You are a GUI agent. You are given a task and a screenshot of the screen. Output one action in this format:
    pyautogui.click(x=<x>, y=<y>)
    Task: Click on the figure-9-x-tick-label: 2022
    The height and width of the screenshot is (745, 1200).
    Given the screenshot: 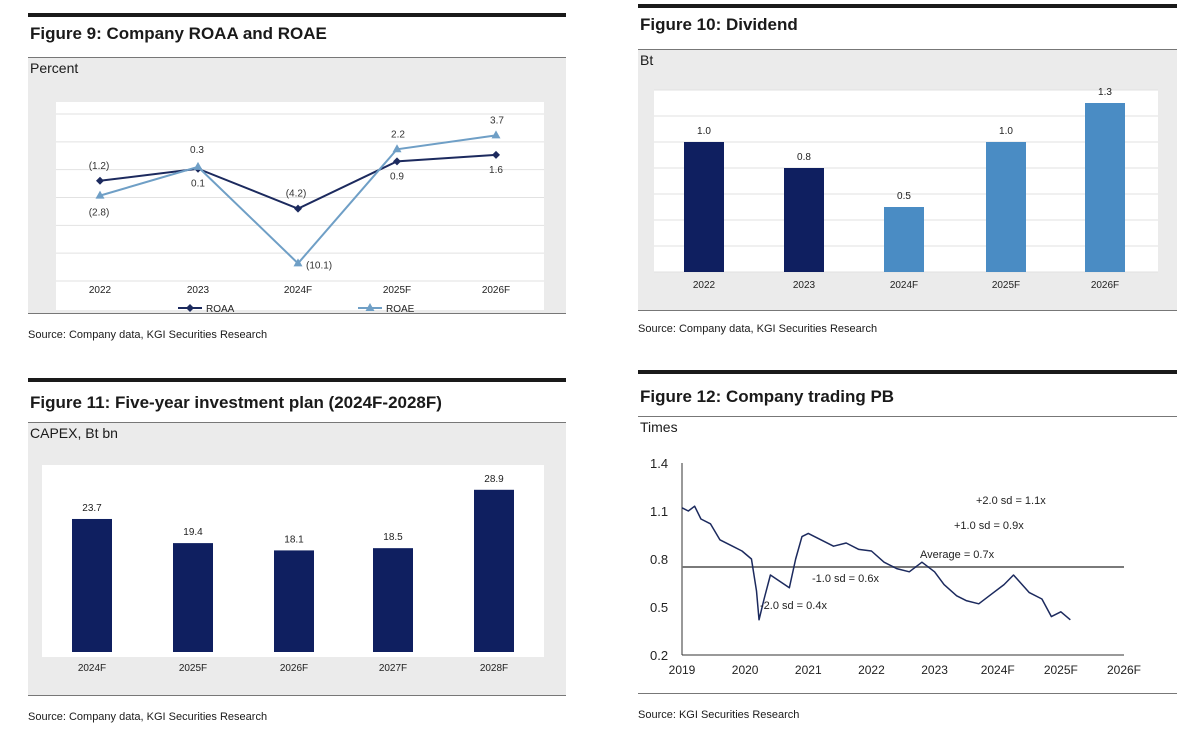 What is the action you would take?
    pyautogui.click(x=100, y=290)
    